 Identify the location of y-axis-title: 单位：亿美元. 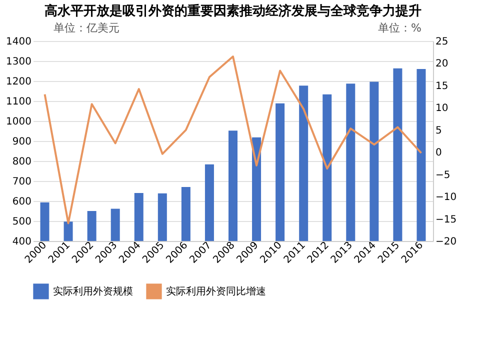
(87, 28).